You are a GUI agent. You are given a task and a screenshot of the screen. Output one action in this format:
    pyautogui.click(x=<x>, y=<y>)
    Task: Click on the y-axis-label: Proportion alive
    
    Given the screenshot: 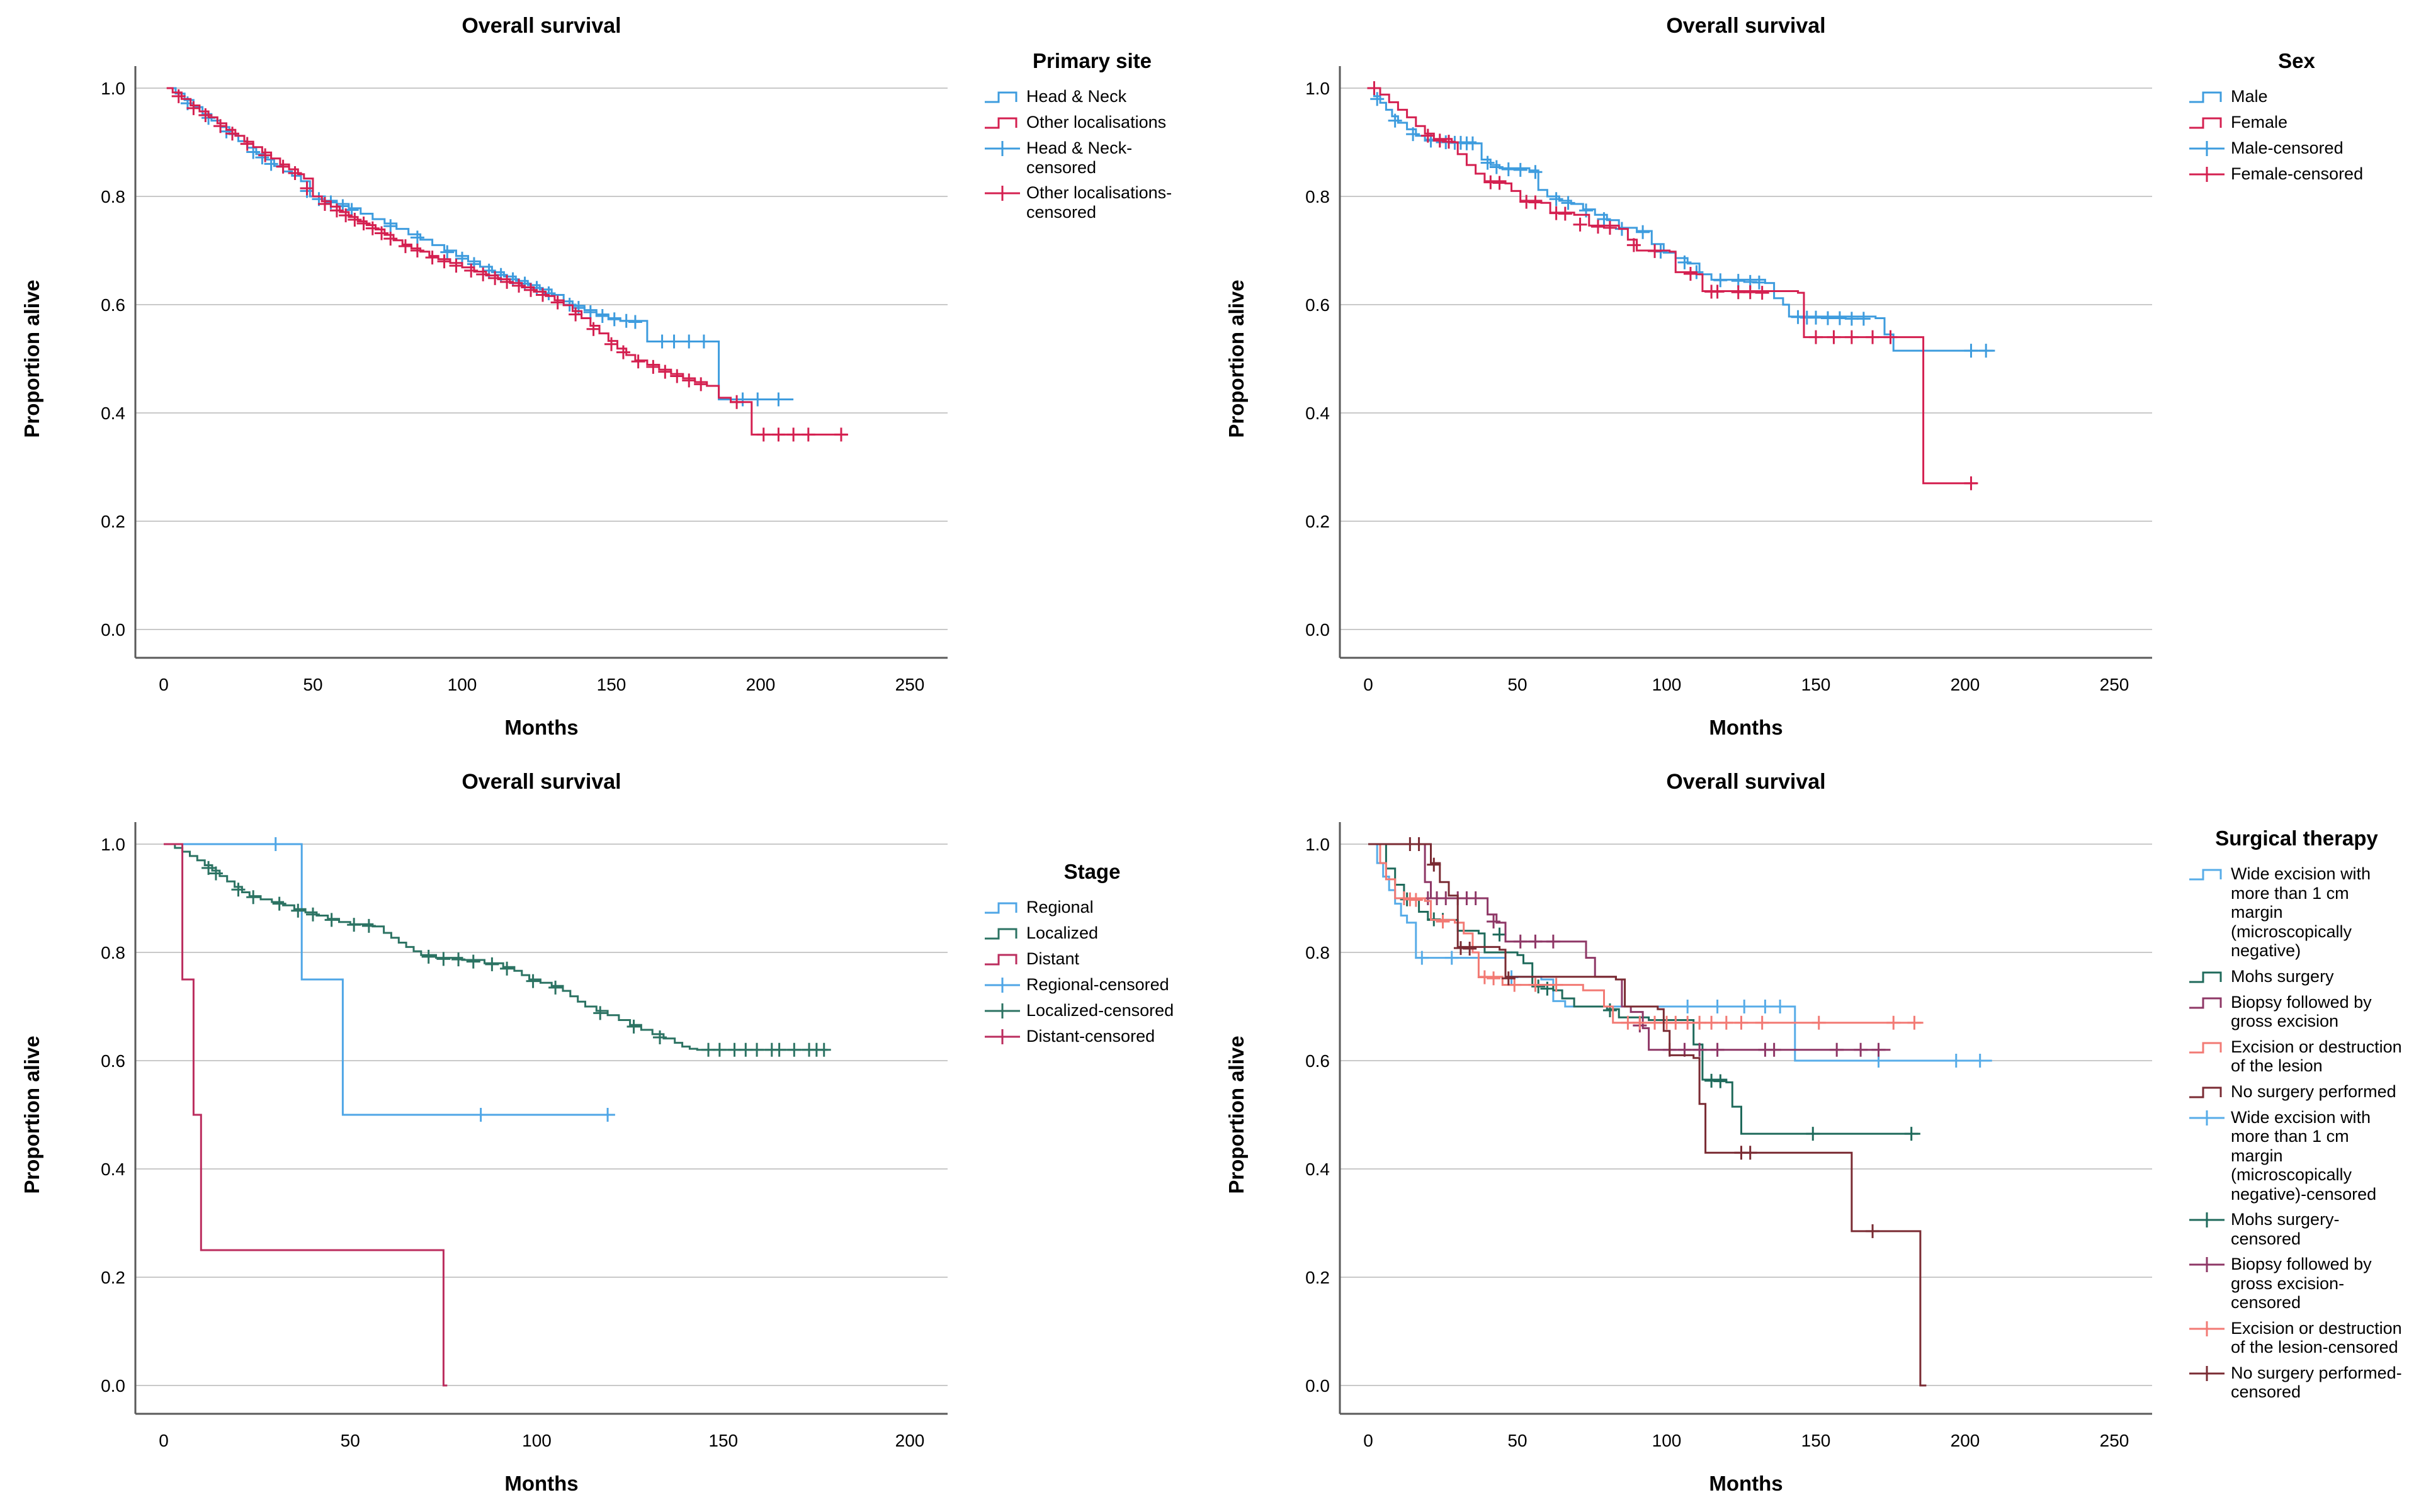 What is the action you would take?
    pyautogui.click(x=31, y=1114)
    